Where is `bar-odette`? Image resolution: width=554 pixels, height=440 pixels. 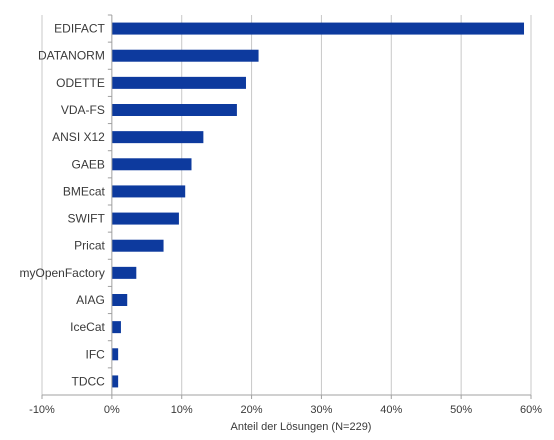
bar-odette is located at coordinates (178, 82).